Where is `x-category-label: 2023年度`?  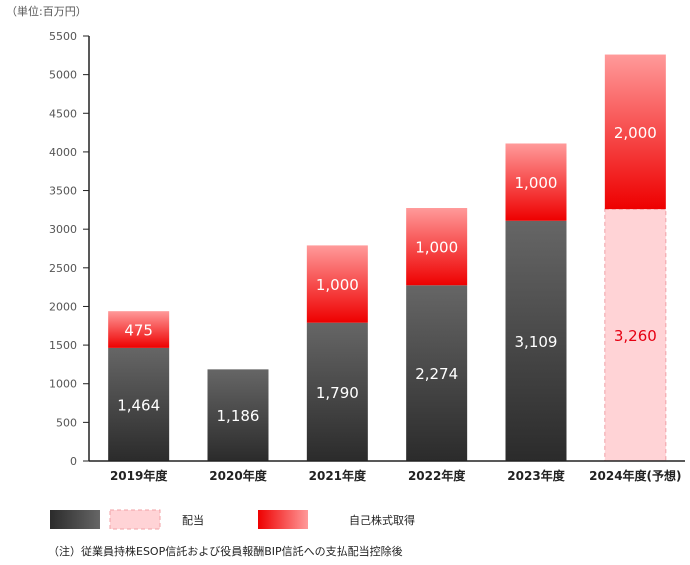
x-category-label: 2023年度 is located at coordinates (536, 475).